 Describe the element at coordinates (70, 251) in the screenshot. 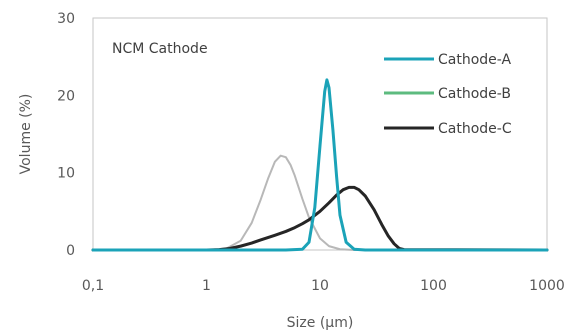

I see `y-tick-label: 0` at that location.